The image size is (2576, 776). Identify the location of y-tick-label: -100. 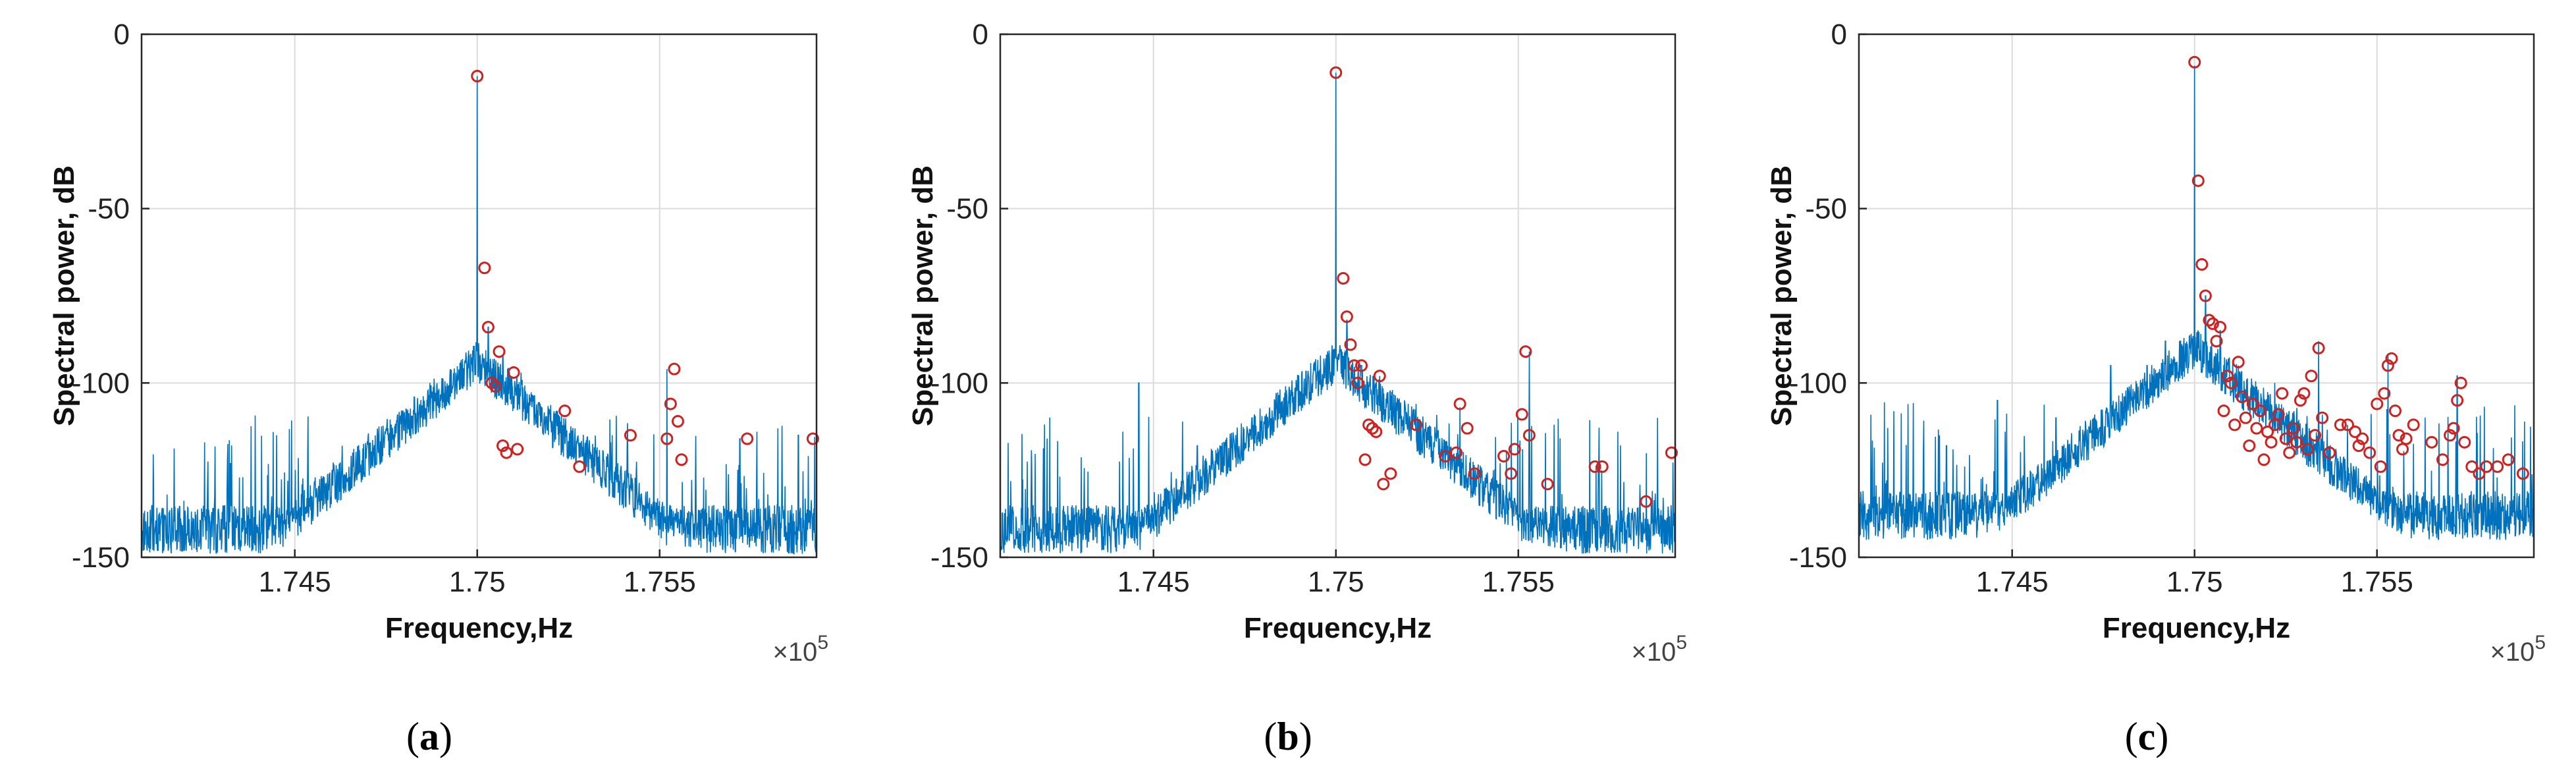
(959, 383).